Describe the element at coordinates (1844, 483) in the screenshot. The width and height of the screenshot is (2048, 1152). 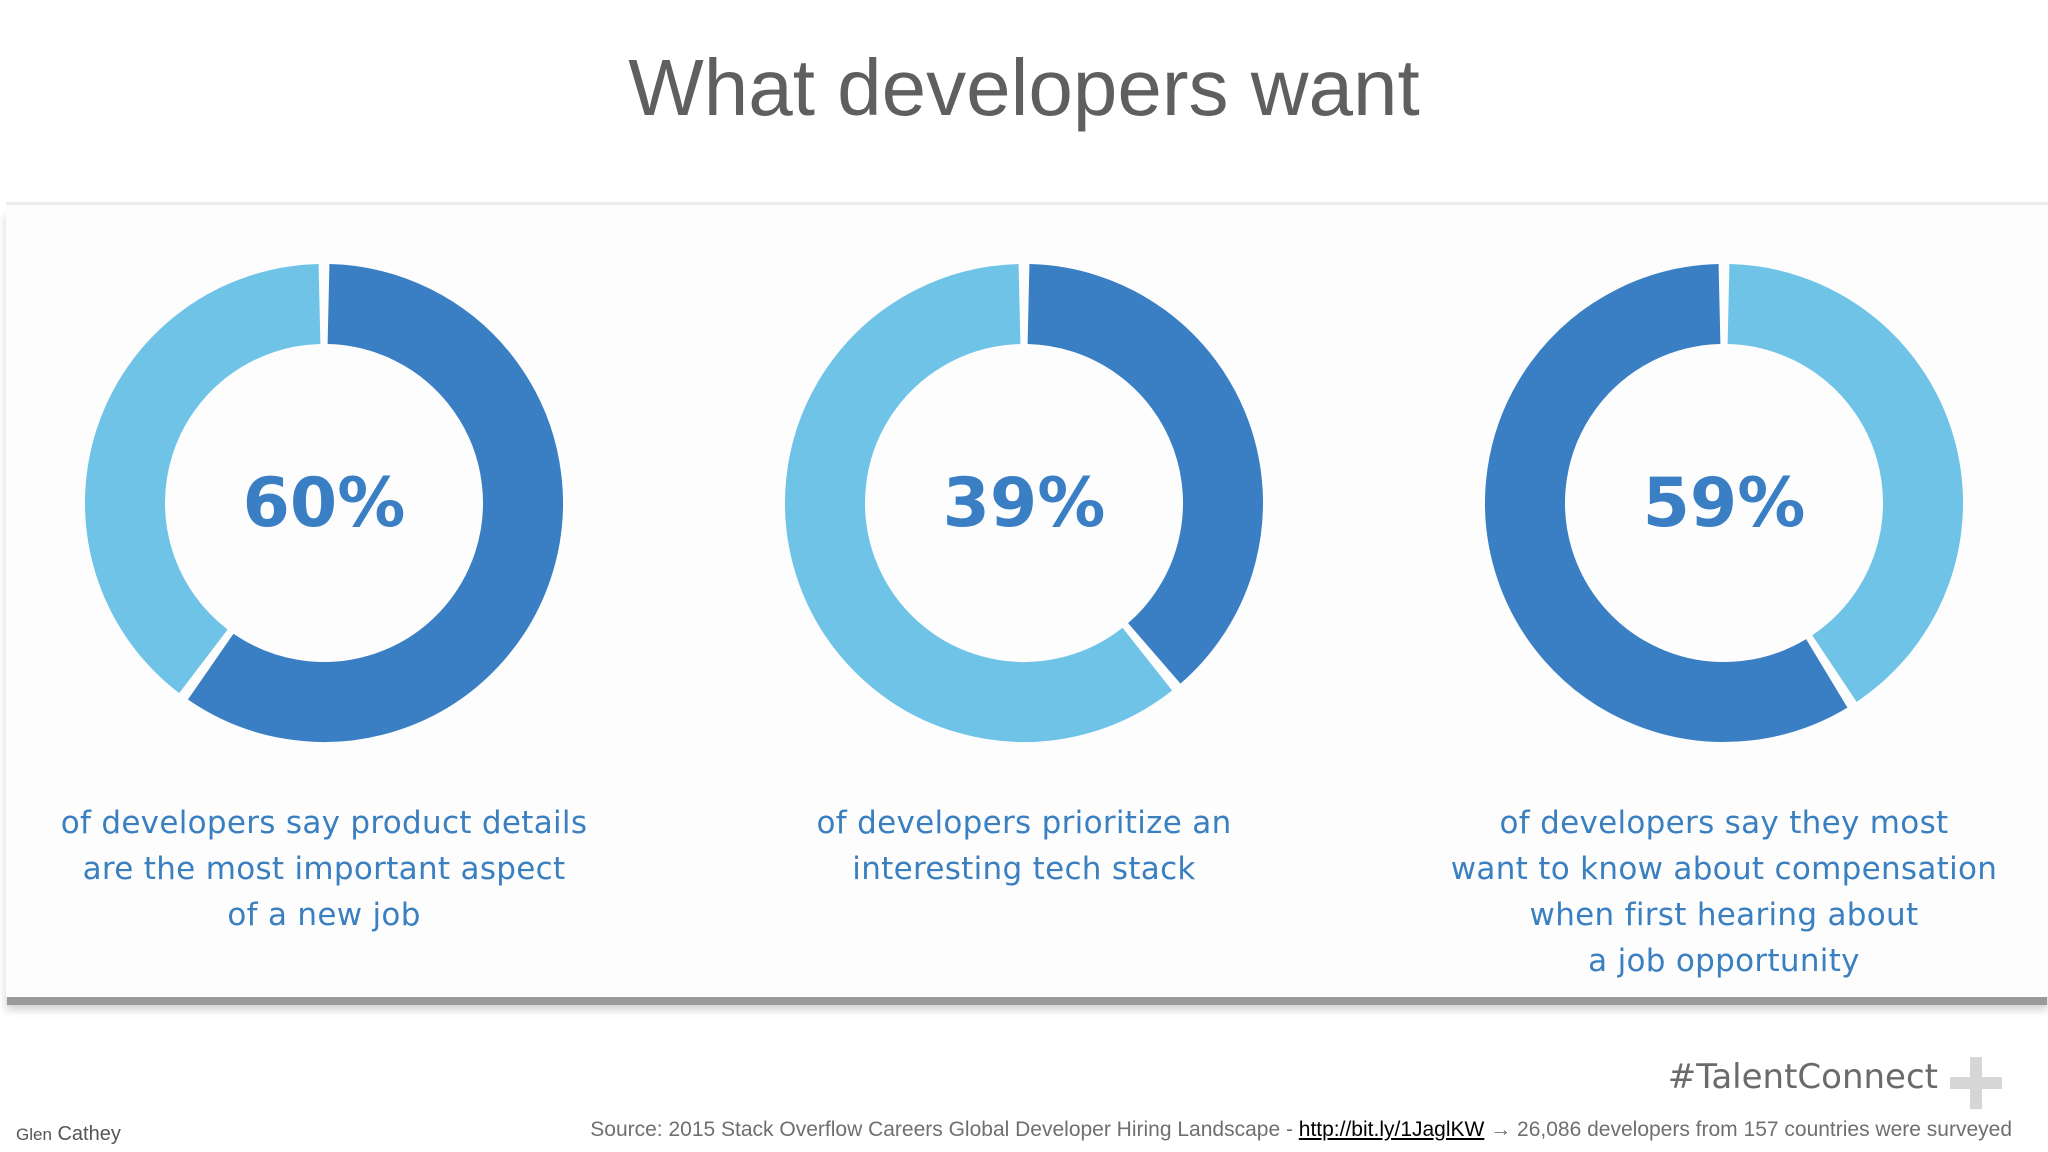
I see `donut-3-light-segment` at that location.